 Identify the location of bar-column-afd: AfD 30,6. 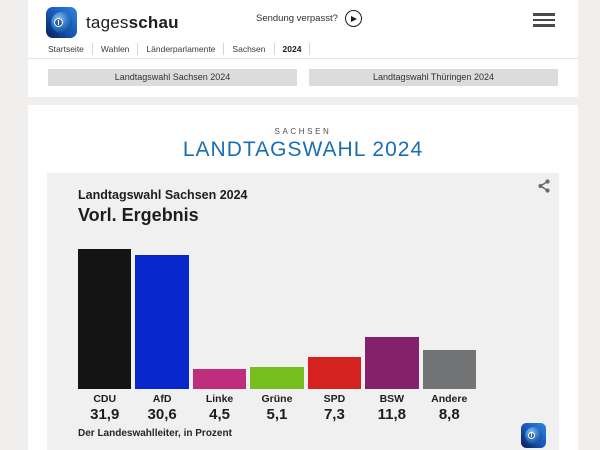
(162, 336).